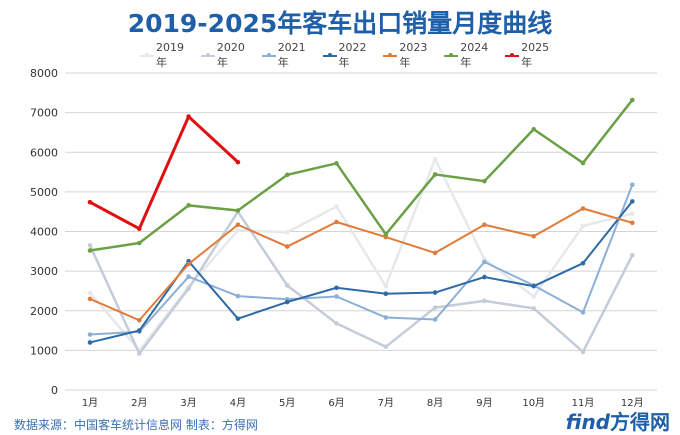 The image size is (680, 435). I want to click on legend: 2019年 2020年 2021年 2022年 2023年 2024年 2025年, so click(350, 55).